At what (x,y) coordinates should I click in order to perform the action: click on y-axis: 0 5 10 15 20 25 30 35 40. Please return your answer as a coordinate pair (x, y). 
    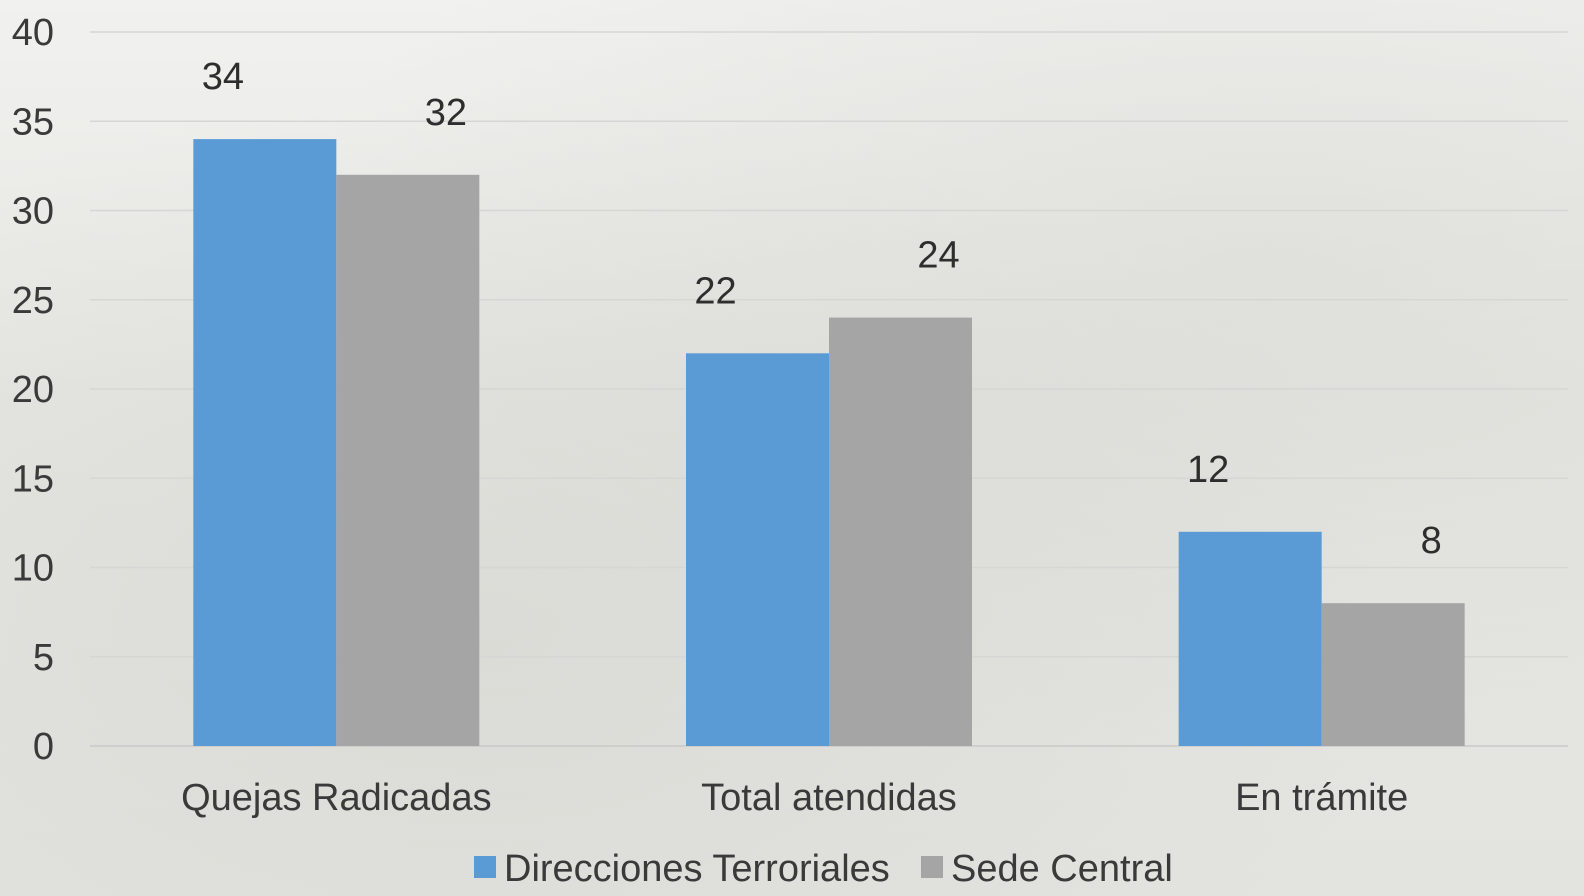
    Looking at the image, I should click on (33, 390).